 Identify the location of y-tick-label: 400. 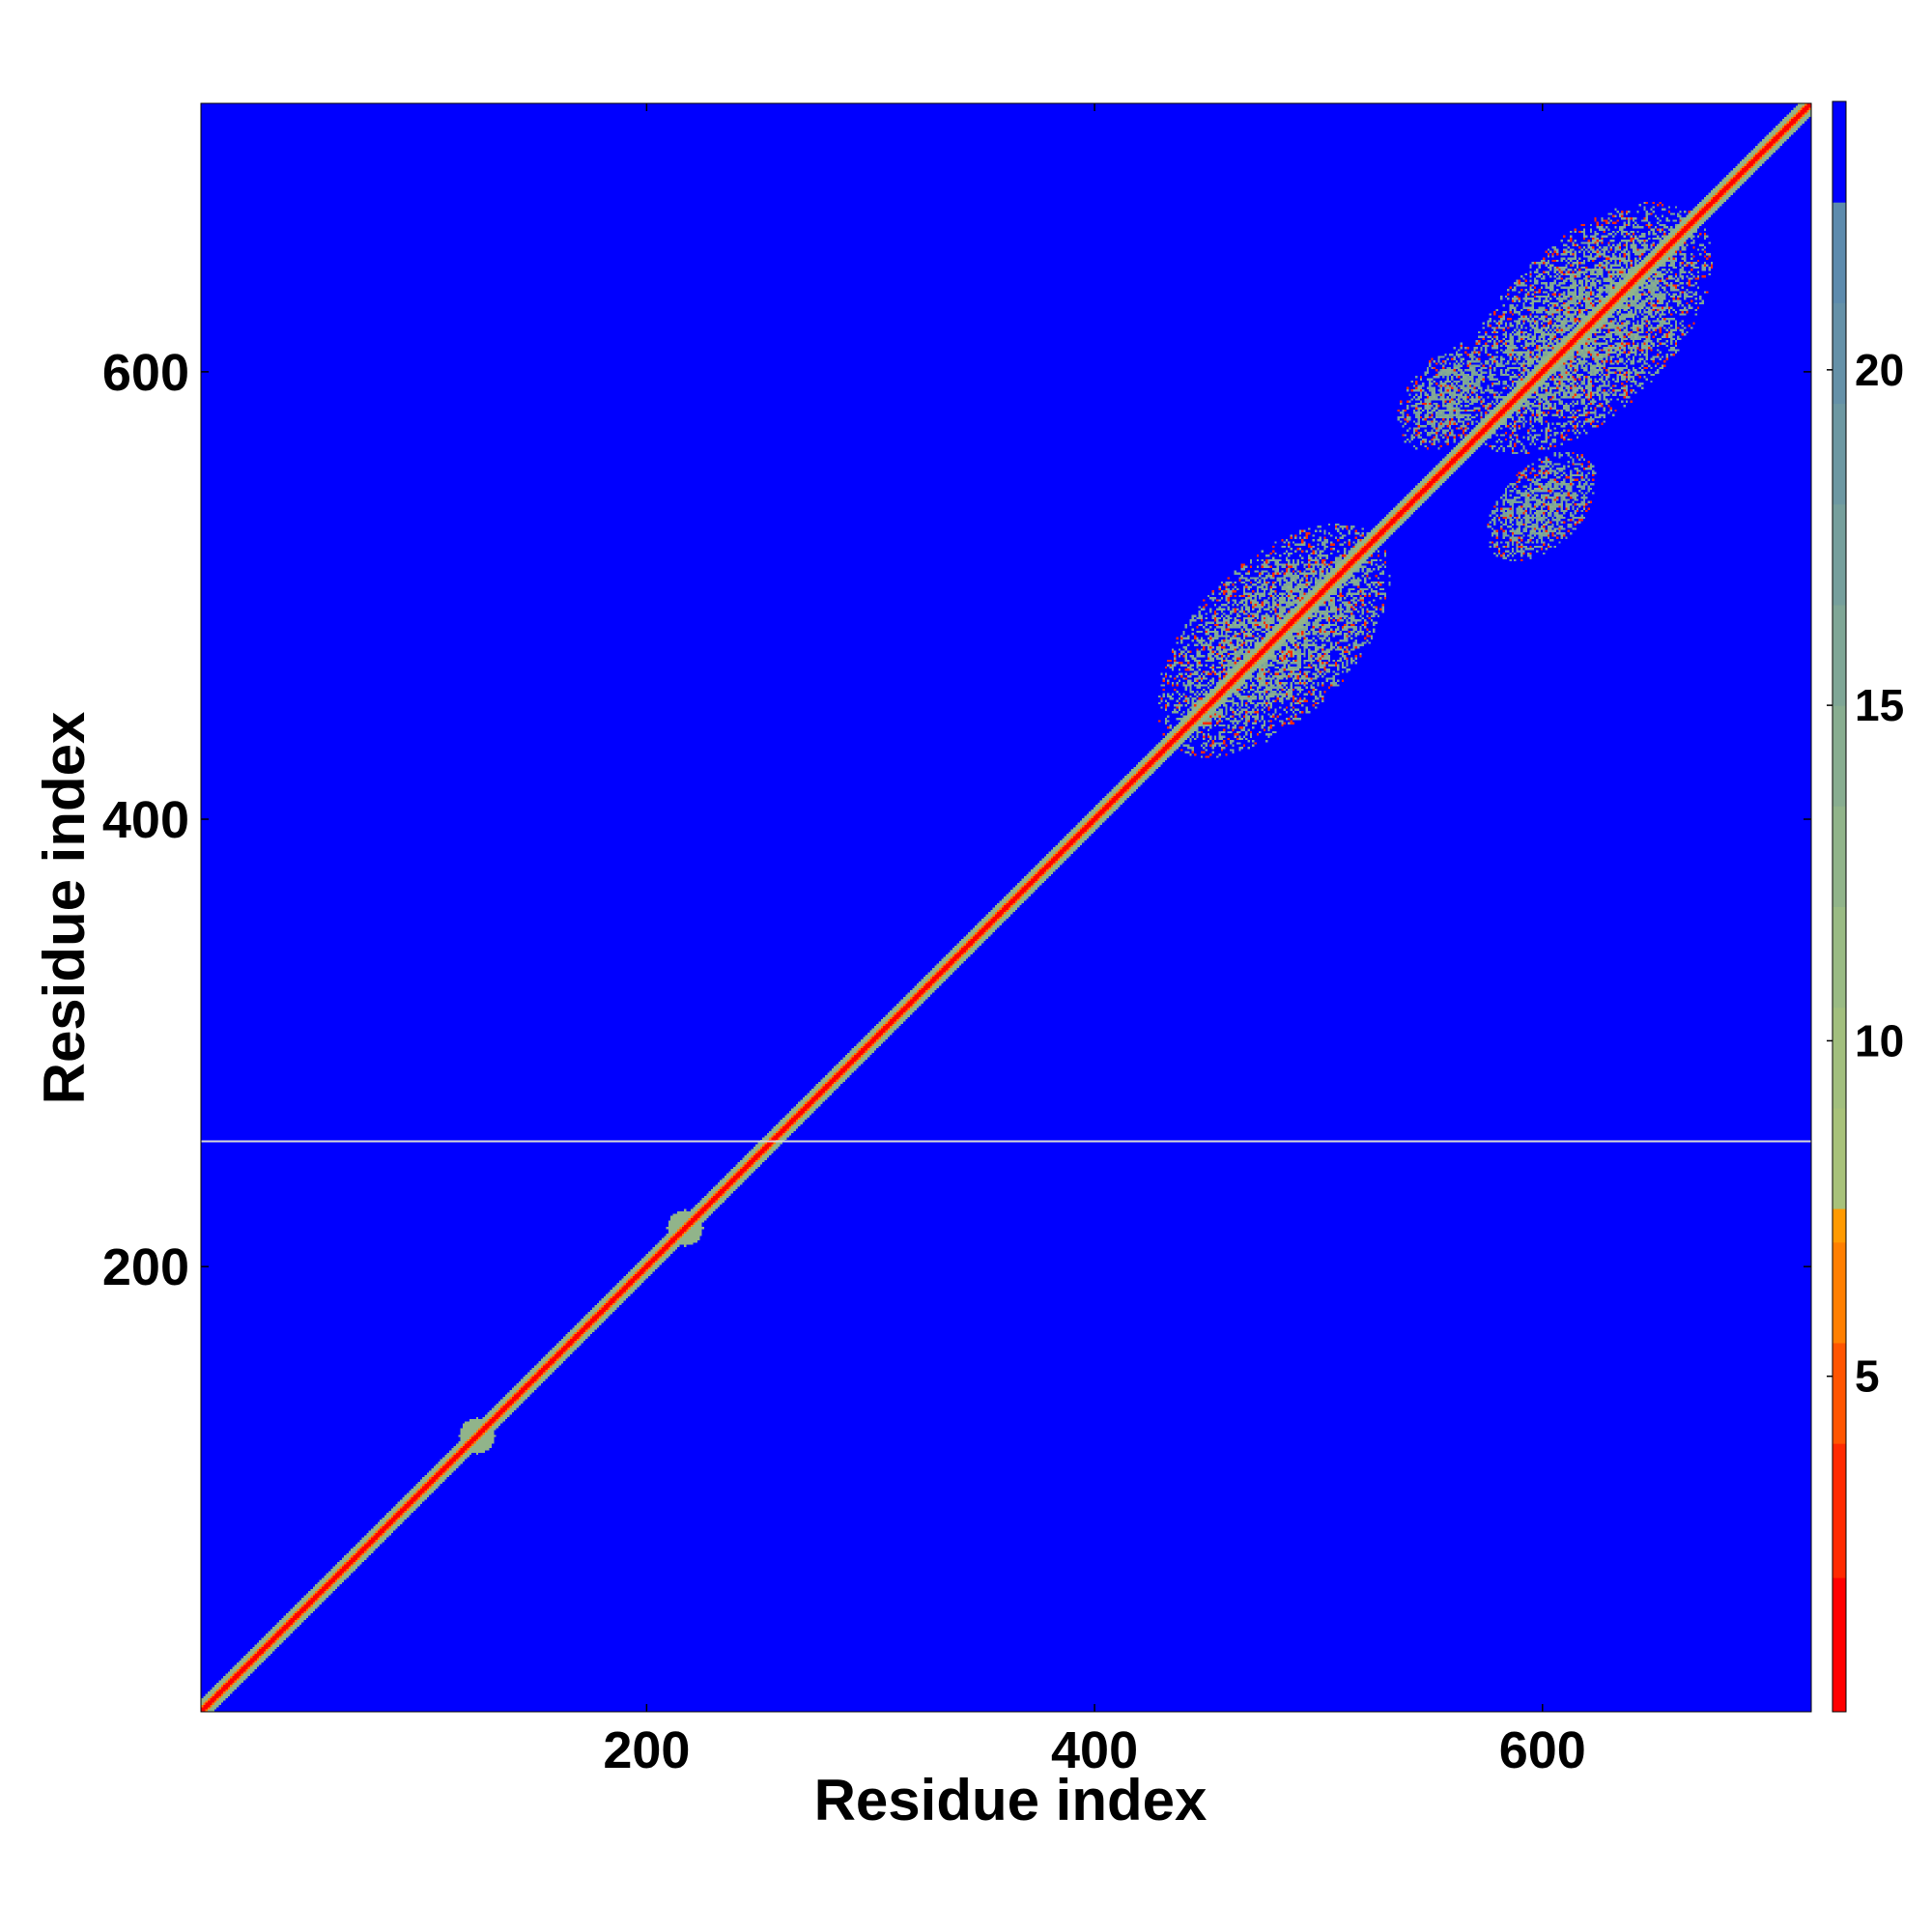
(145, 820).